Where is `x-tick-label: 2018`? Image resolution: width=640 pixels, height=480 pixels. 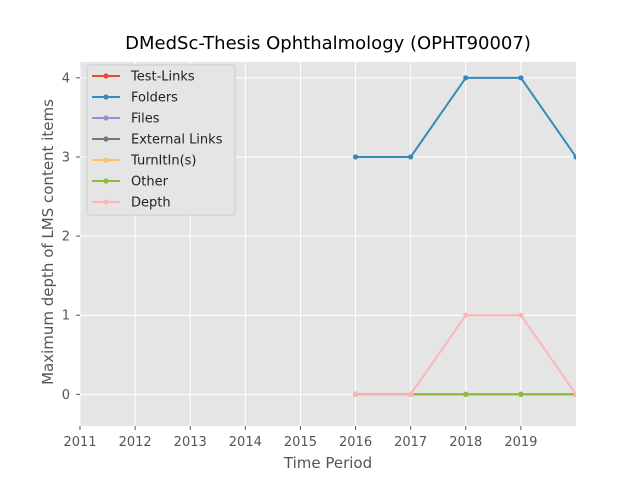 x-tick-label: 2018 is located at coordinates (465, 442).